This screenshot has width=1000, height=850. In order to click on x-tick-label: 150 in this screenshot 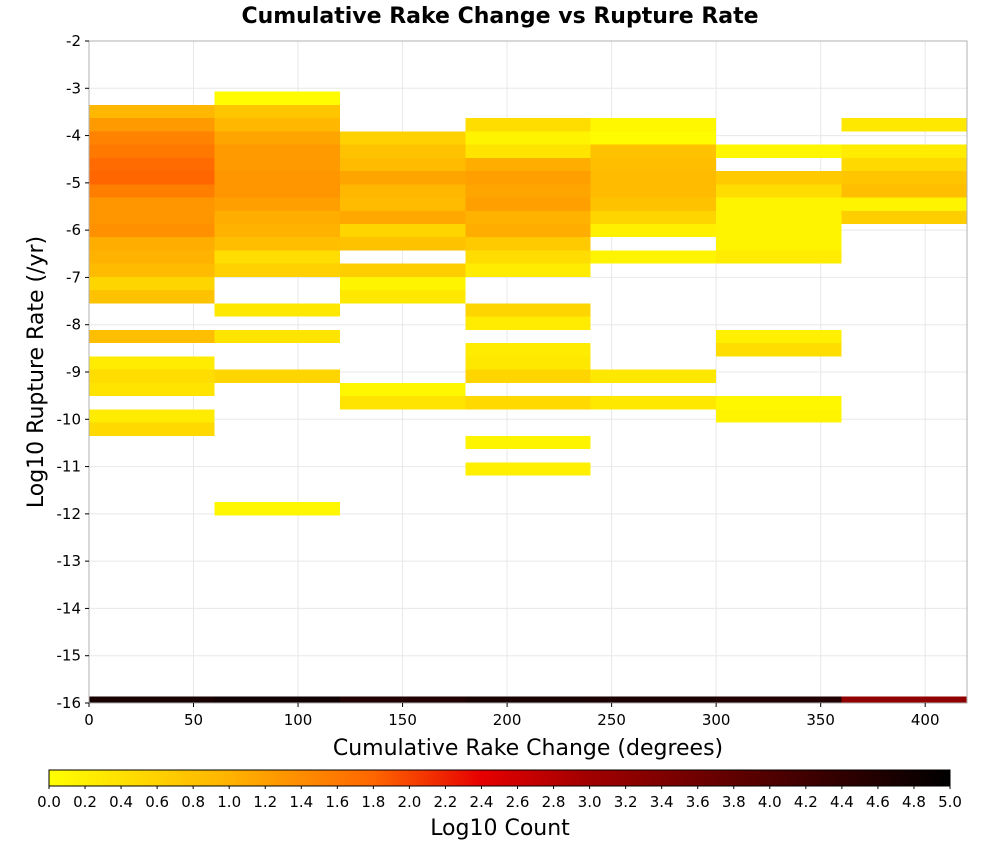, I will do `click(402, 720)`.